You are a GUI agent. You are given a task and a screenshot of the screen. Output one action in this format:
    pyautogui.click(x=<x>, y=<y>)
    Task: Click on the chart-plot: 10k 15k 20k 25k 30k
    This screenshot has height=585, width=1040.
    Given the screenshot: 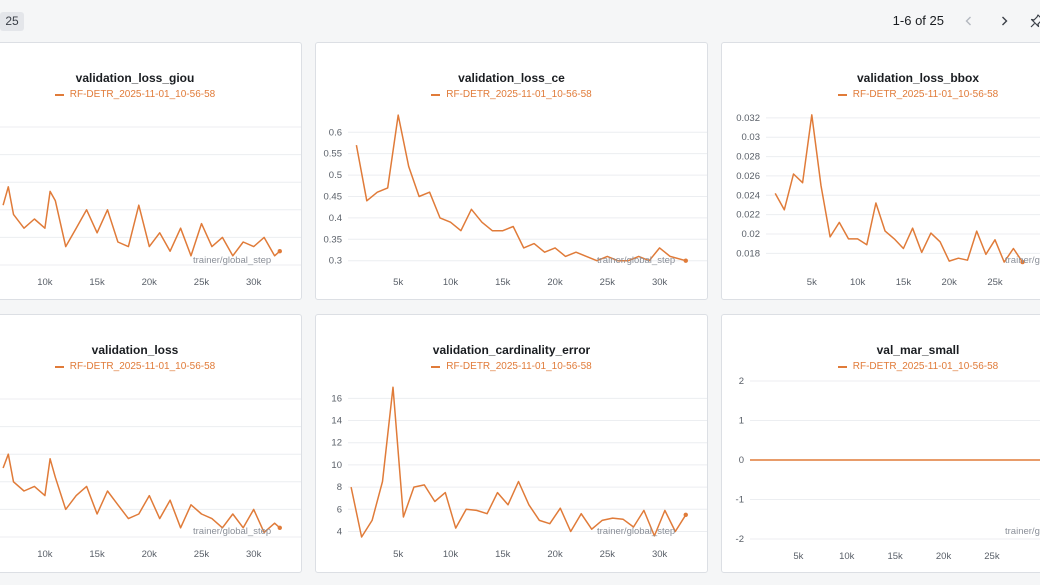 What is the action you would take?
    pyautogui.click(x=150, y=479)
    